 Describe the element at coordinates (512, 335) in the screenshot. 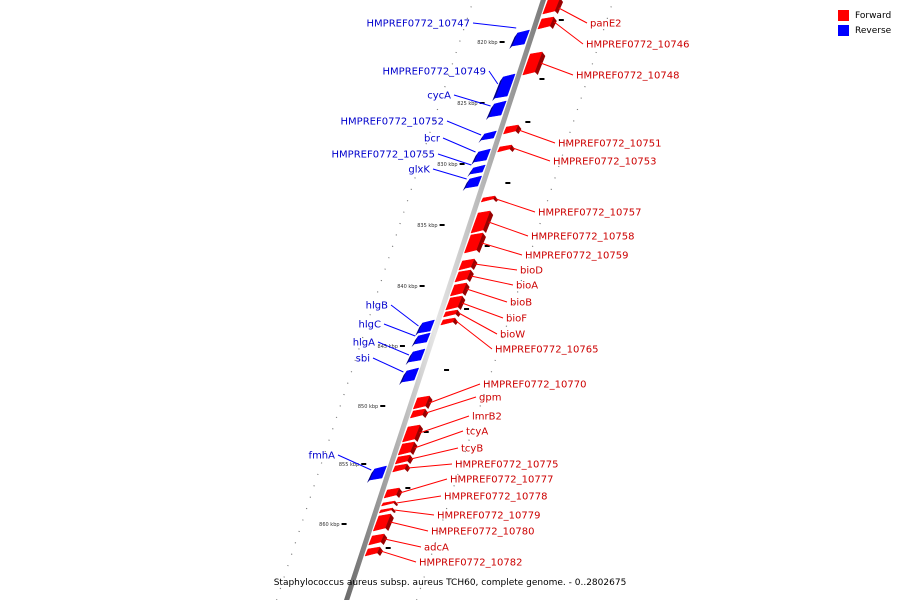

I see `forward-gene-label: bioW` at that location.